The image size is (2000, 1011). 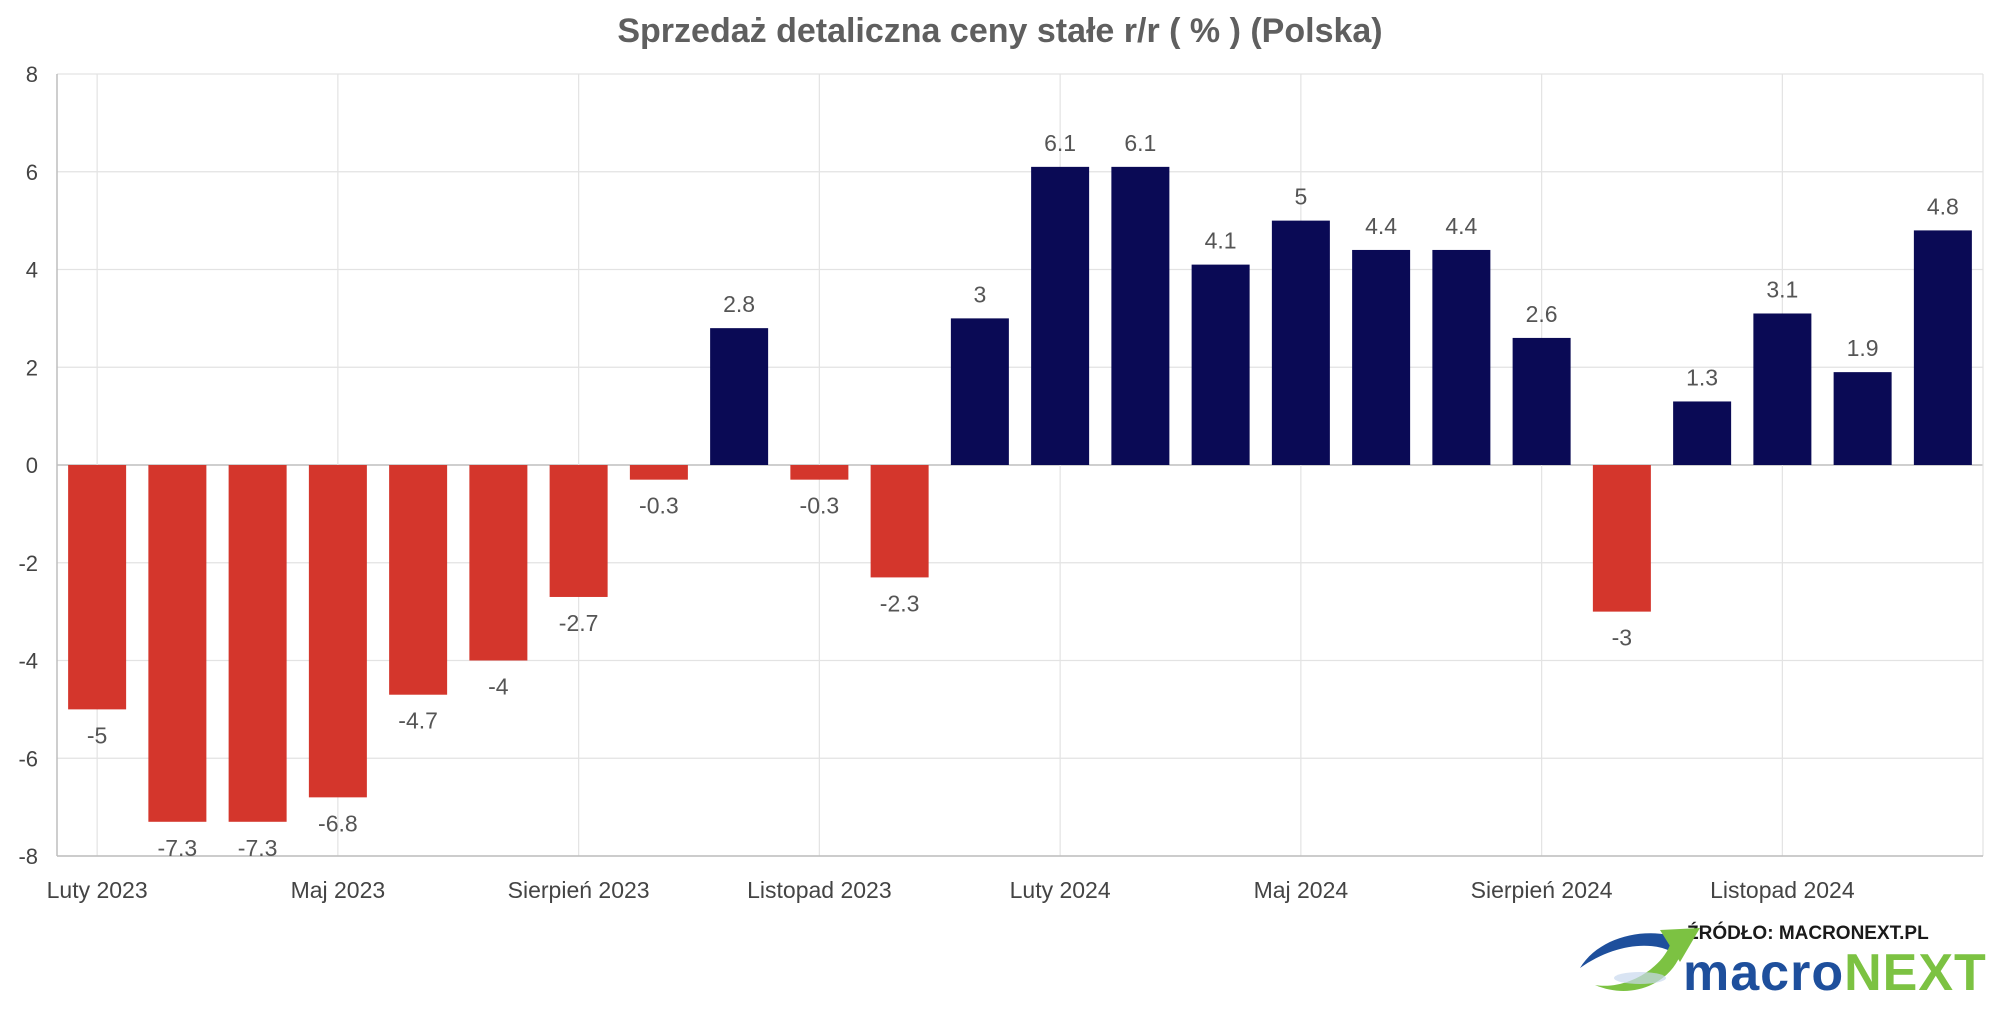 I want to click on y-tick-label: 4, so click(x=32, y=270).